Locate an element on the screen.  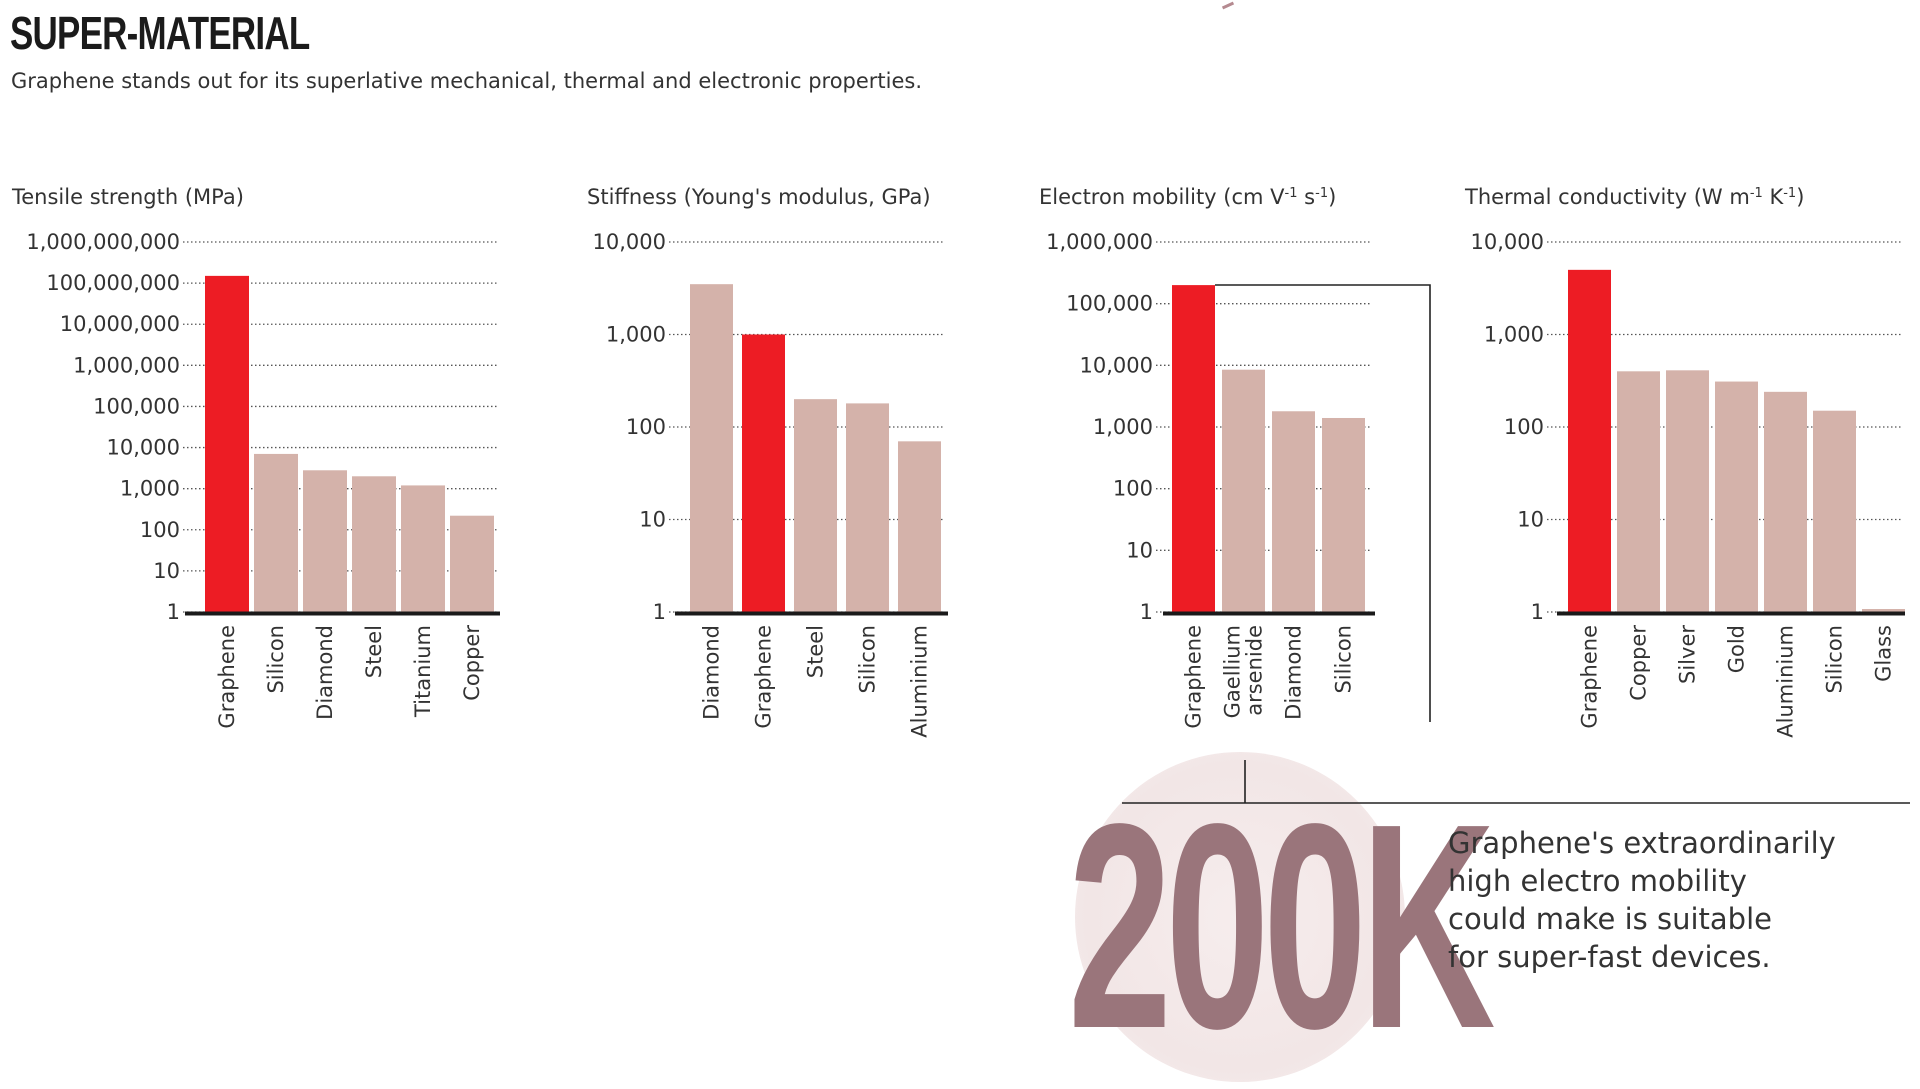
chart-1-bar-steel is located at coordinates (374, 544).